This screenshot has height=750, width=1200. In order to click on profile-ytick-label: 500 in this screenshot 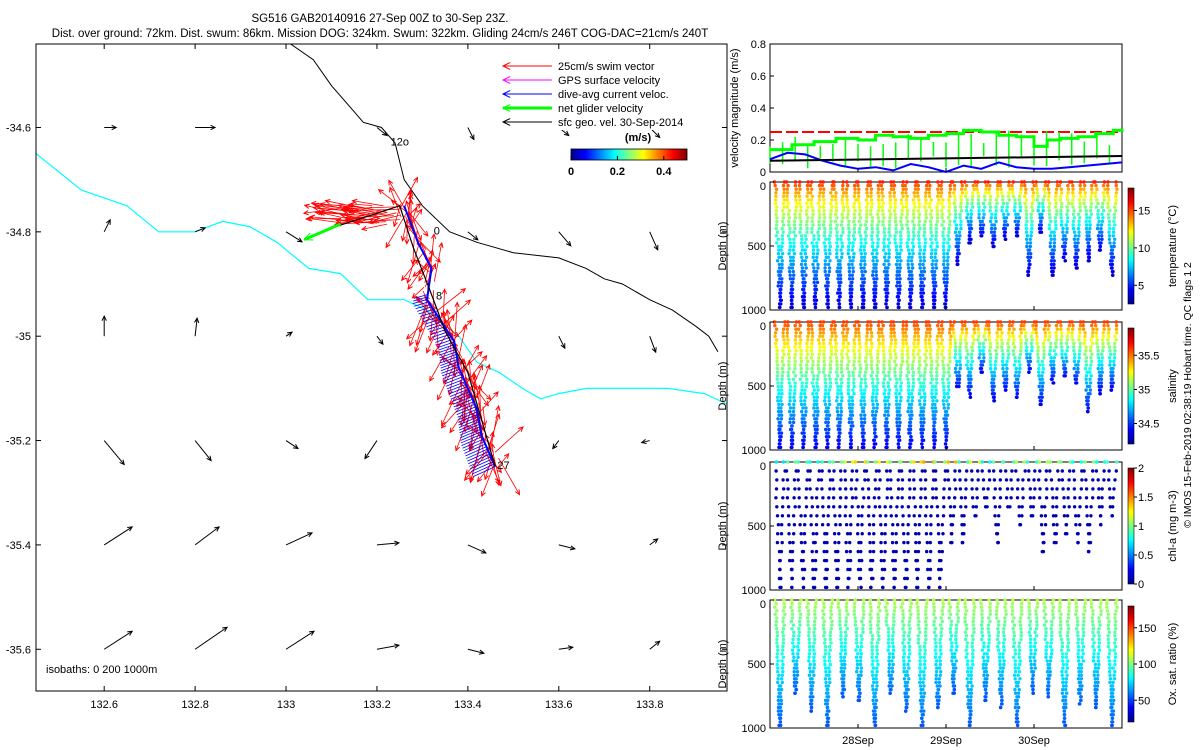, I will do `click(757, 387)`.